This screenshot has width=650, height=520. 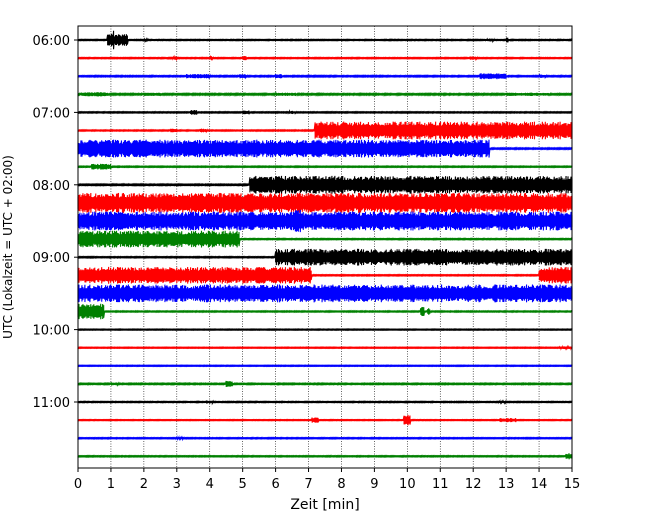 What do you see at coordinates (111, 484) in the screenshot?
I see `x-tick-label: 1` at bounding box center [111, 484].